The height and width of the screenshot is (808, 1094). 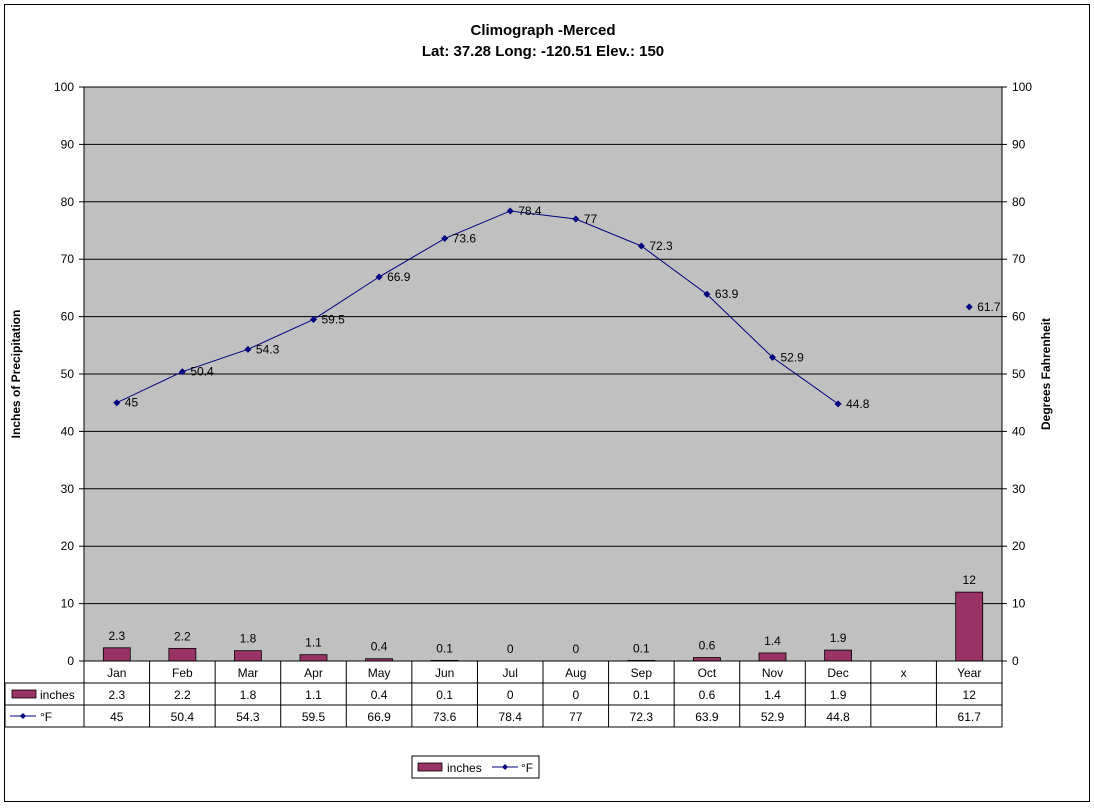 I want to click on left-tick-label: 40, so click(x=68, y=431).